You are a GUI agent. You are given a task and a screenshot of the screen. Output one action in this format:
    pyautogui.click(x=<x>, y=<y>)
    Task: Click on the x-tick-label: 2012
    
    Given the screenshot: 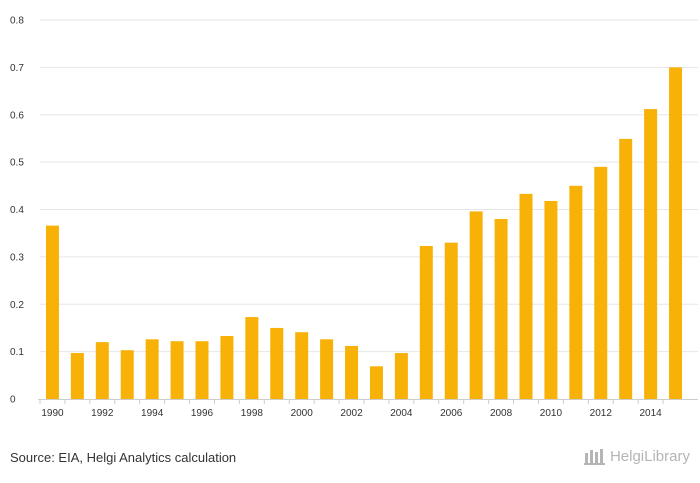 What is the action you would take?
    pyautogui.click(x=601, y=413)
    